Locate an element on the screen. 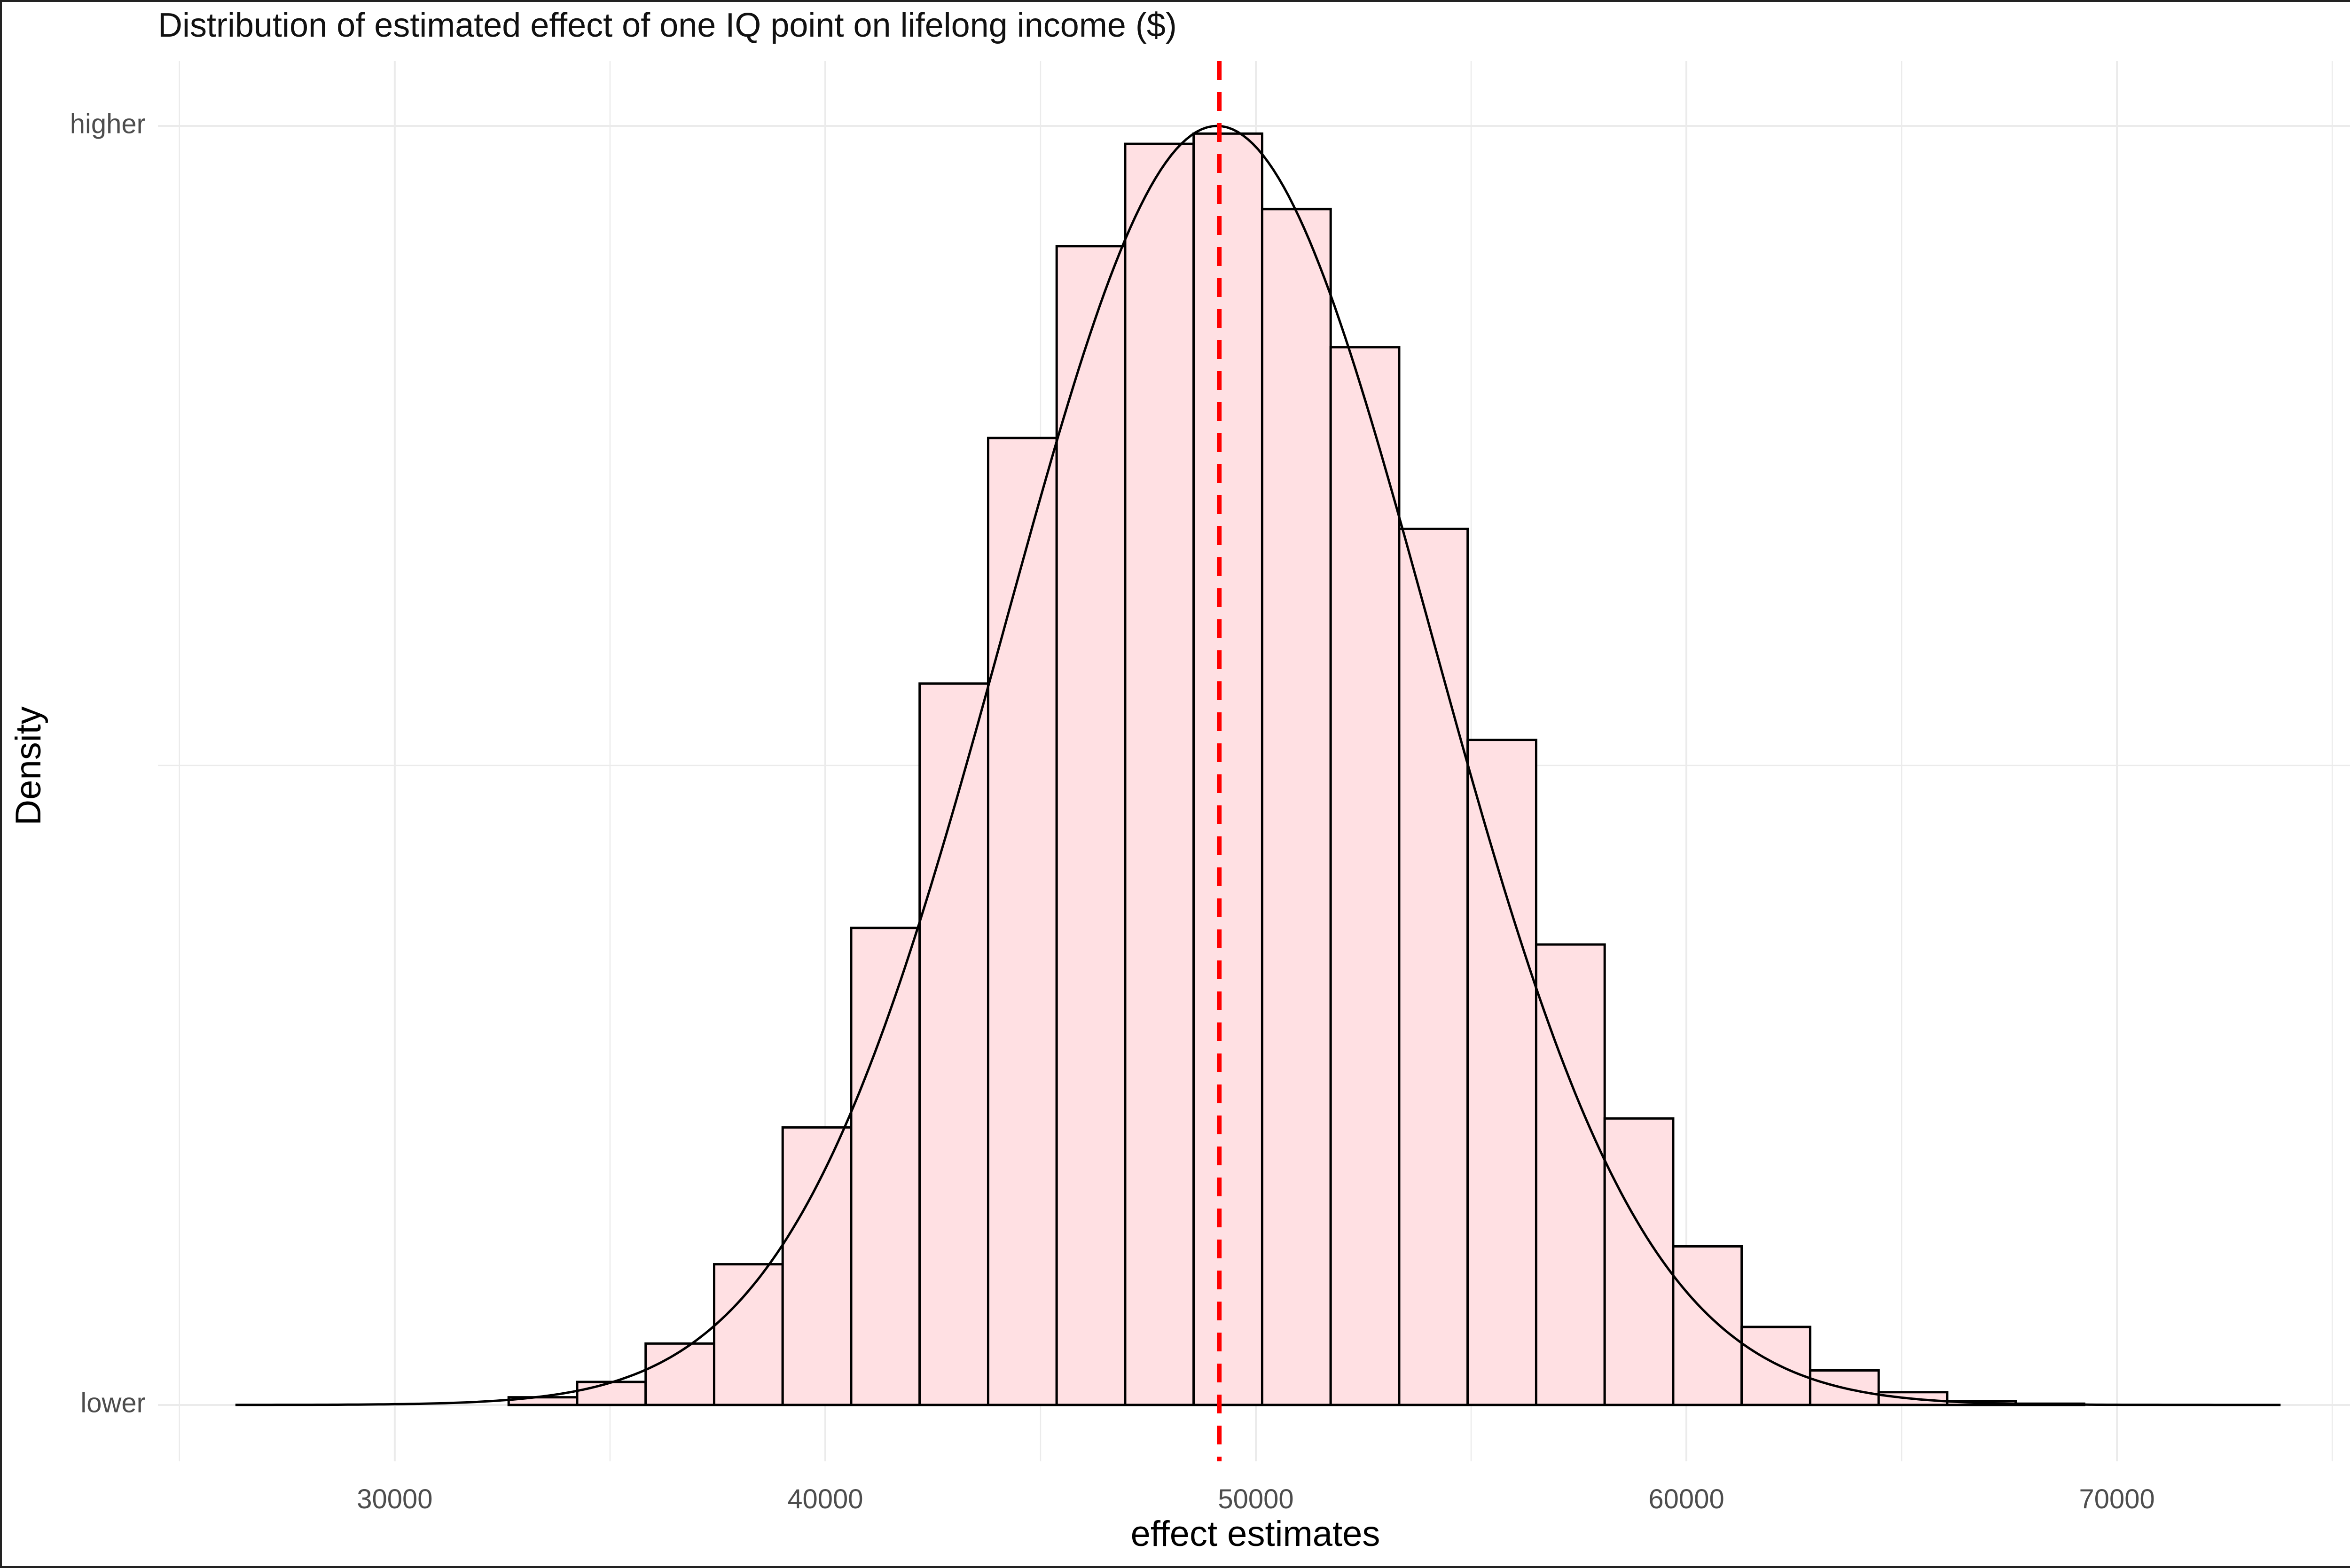 Image resolution: width=2350 pixels, height=1568 pixels. x-tick-label: 40000 is located at coordinates (825, 1499).